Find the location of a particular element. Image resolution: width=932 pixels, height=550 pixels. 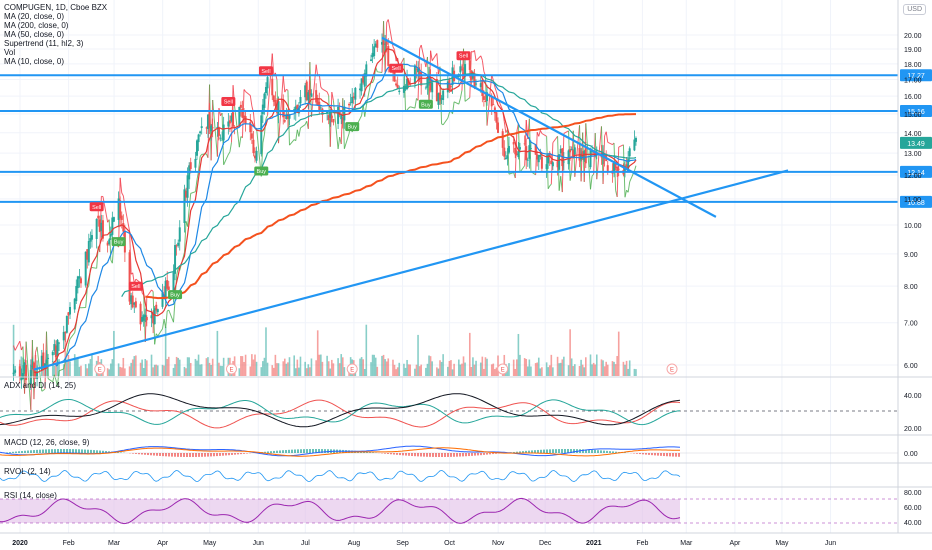

signal-label: Sell is located at coordinates (228, 103).